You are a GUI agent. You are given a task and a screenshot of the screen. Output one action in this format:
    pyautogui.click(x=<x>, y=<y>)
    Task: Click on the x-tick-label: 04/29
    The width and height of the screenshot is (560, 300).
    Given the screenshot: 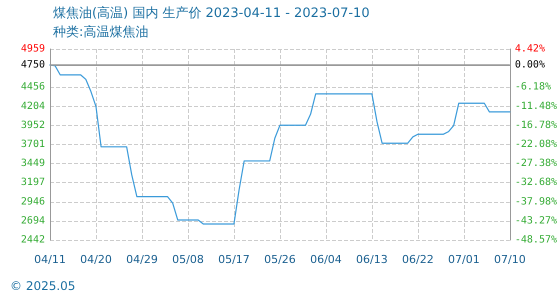 What is the action you would take?
    pyautogui.click(x=142, y=259)
    